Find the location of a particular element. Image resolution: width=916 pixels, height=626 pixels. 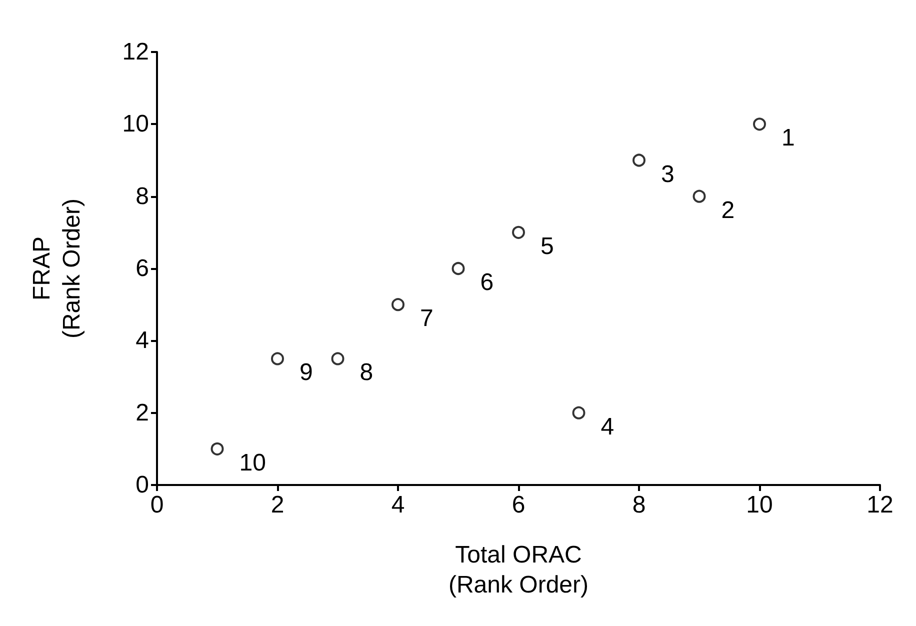

y-tick-label: 0 is located at coordinates (142, 485).